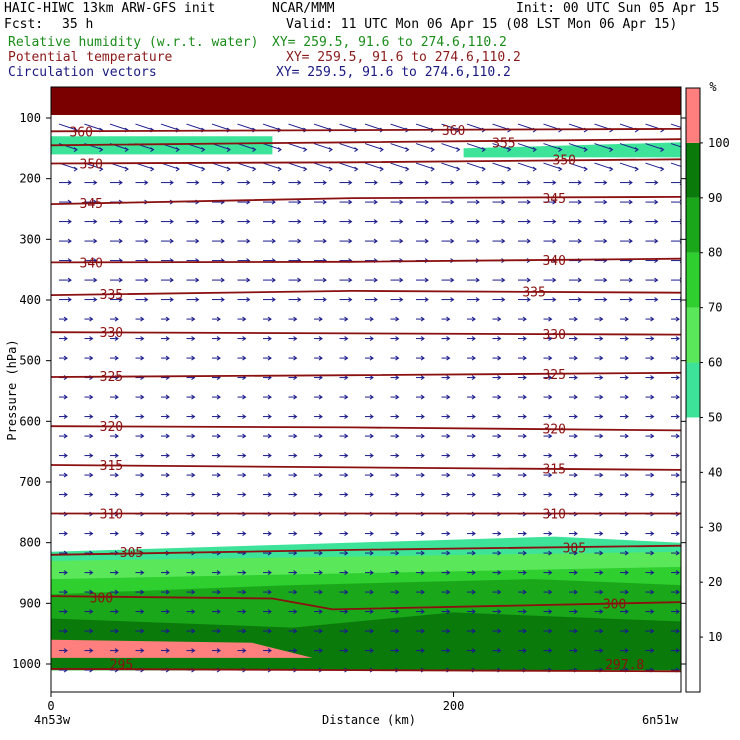 The width and height of the screenshot is (740, 740). I want to click on theta-label-350: 350, so click(564, 160).